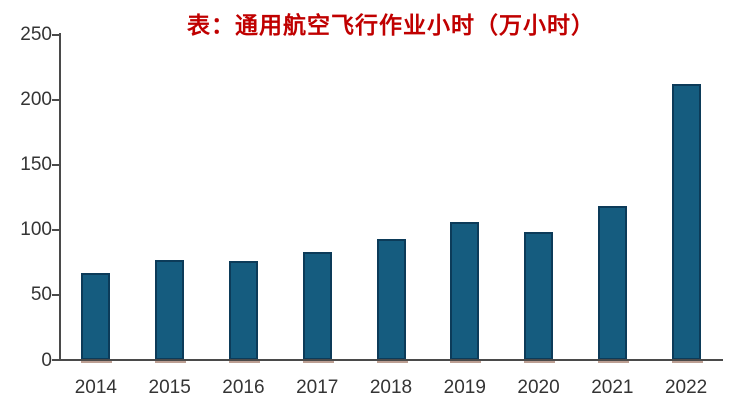  Describe the element at coordinates (464, 387) in the screenshot. I see `x-tick-label: 2019` at that location.